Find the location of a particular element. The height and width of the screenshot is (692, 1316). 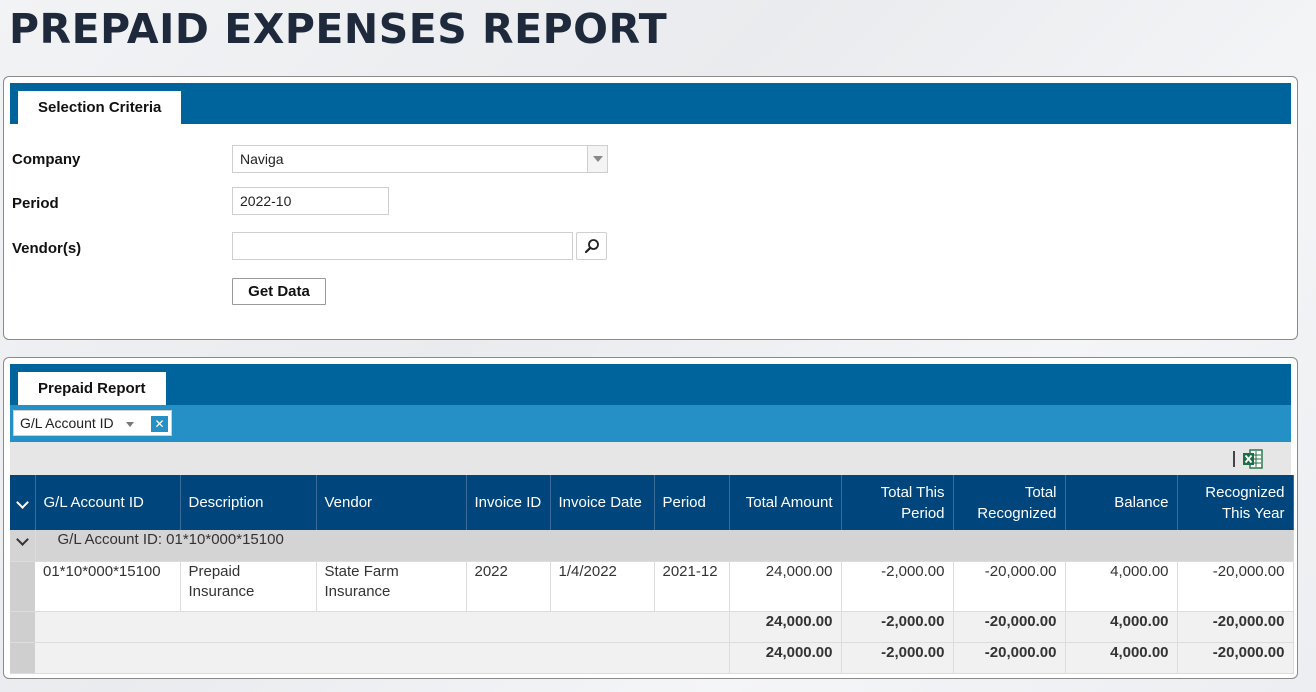

column-header-total-recognized: Total Recognized is located at coordinates (1009, 502).